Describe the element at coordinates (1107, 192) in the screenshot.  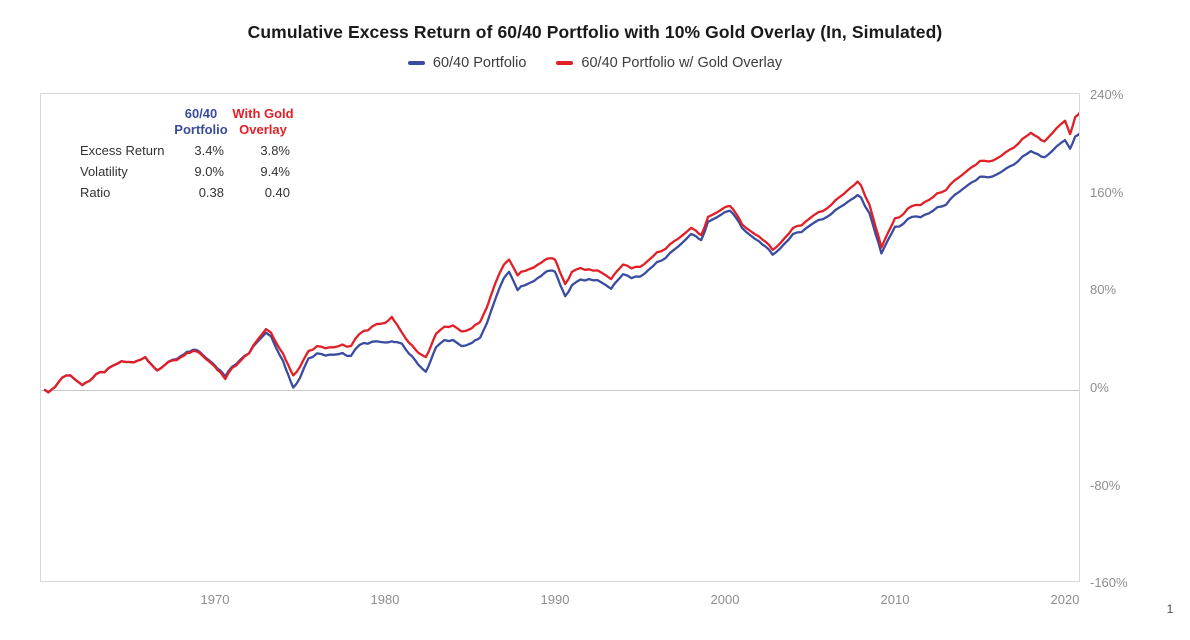
I see `y-axis-tick-label: 160%` at that location.